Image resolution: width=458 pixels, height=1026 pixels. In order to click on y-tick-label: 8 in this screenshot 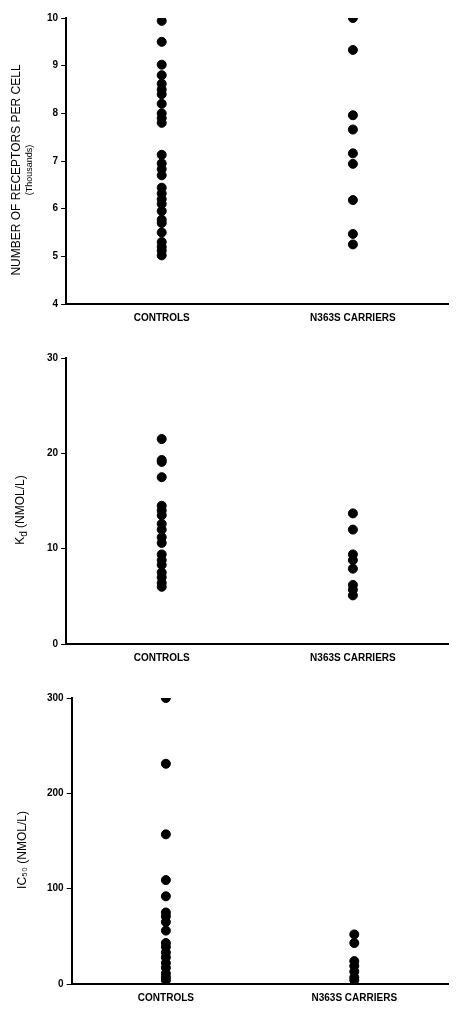, I will do `click(55, 113)`.